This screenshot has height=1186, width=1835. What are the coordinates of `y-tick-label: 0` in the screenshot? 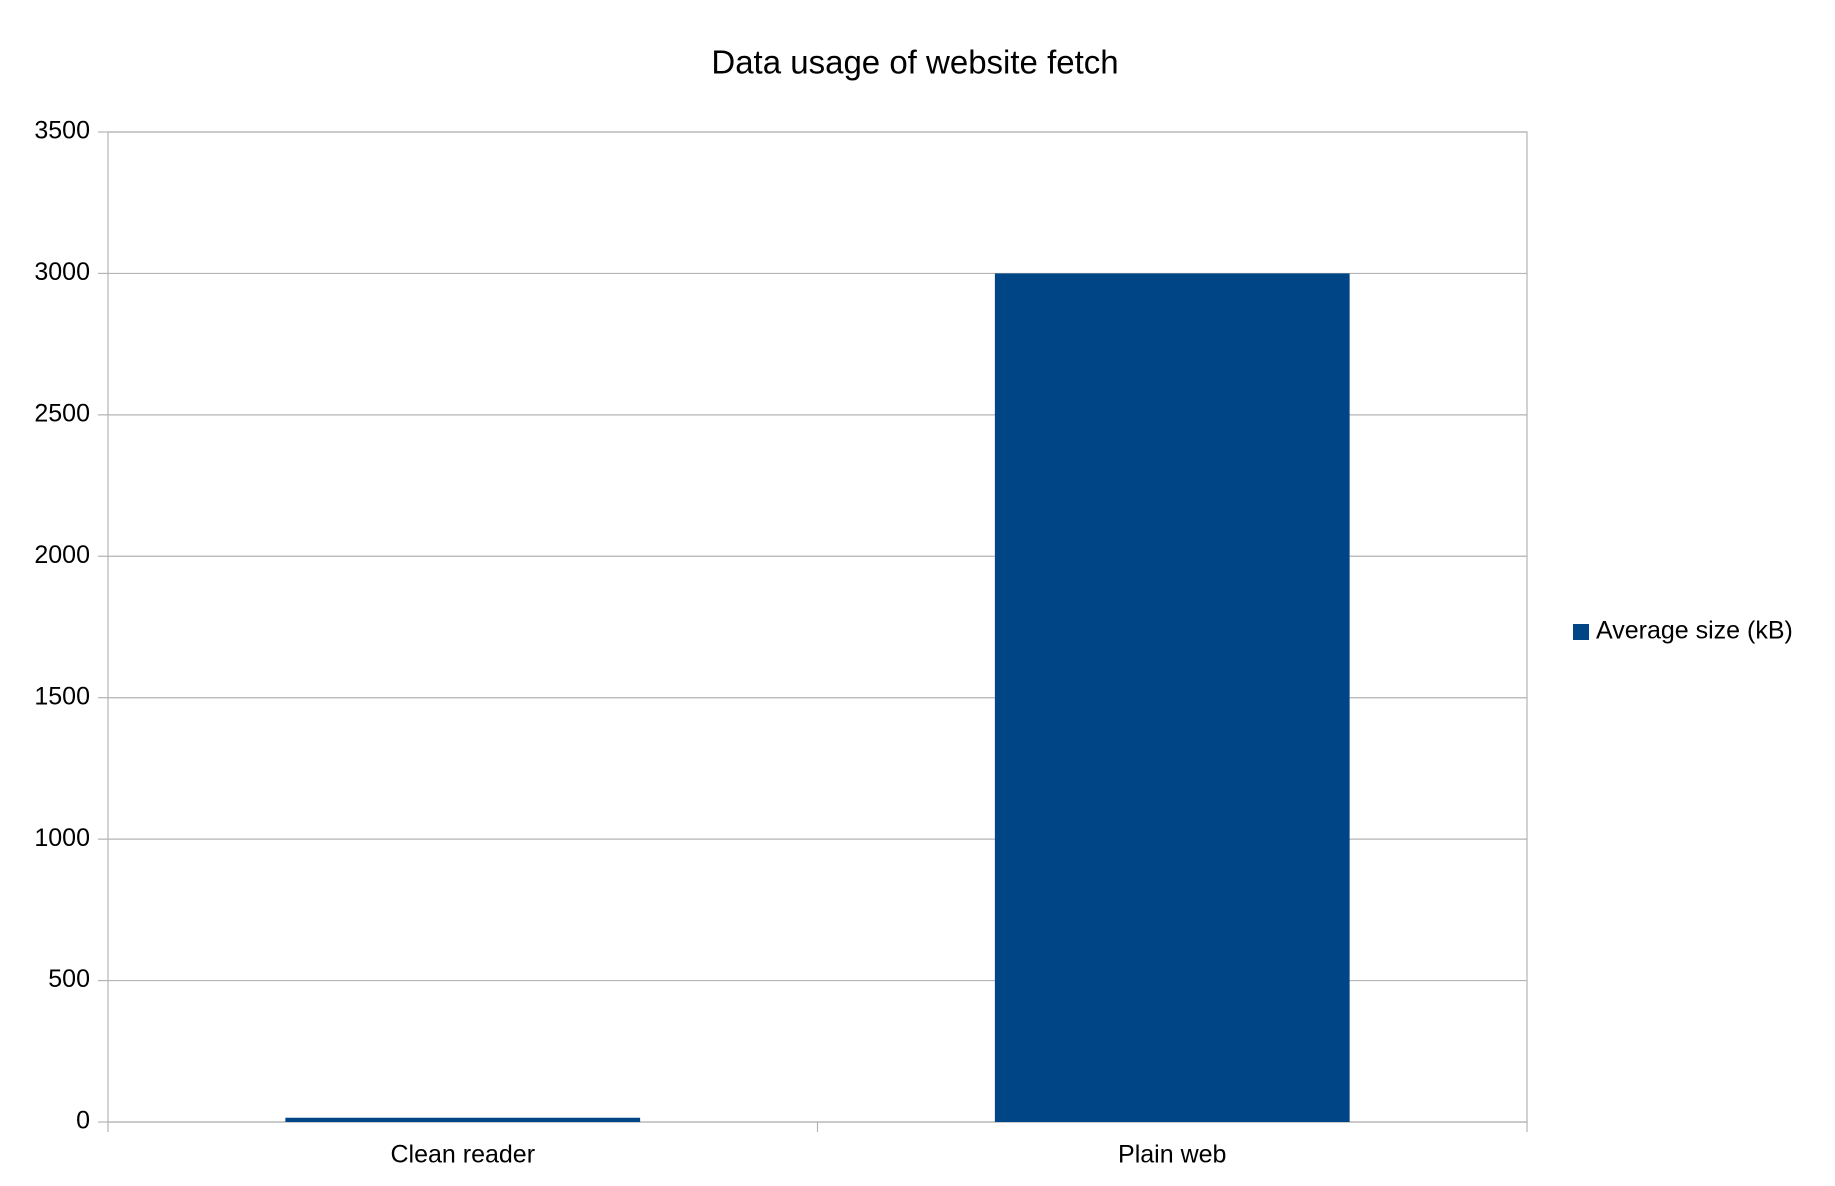 It's located at (83, 1121).